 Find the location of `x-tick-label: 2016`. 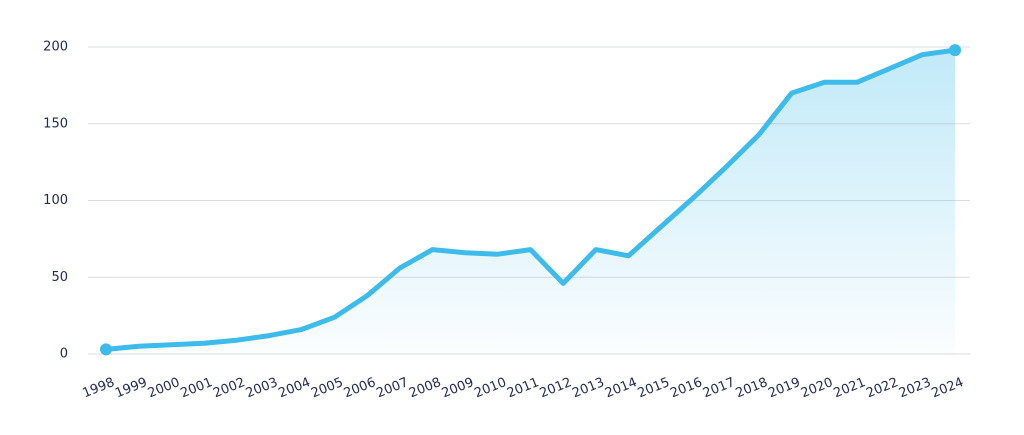

x-tick-label: 2016 is located at coordinates (686, 388).